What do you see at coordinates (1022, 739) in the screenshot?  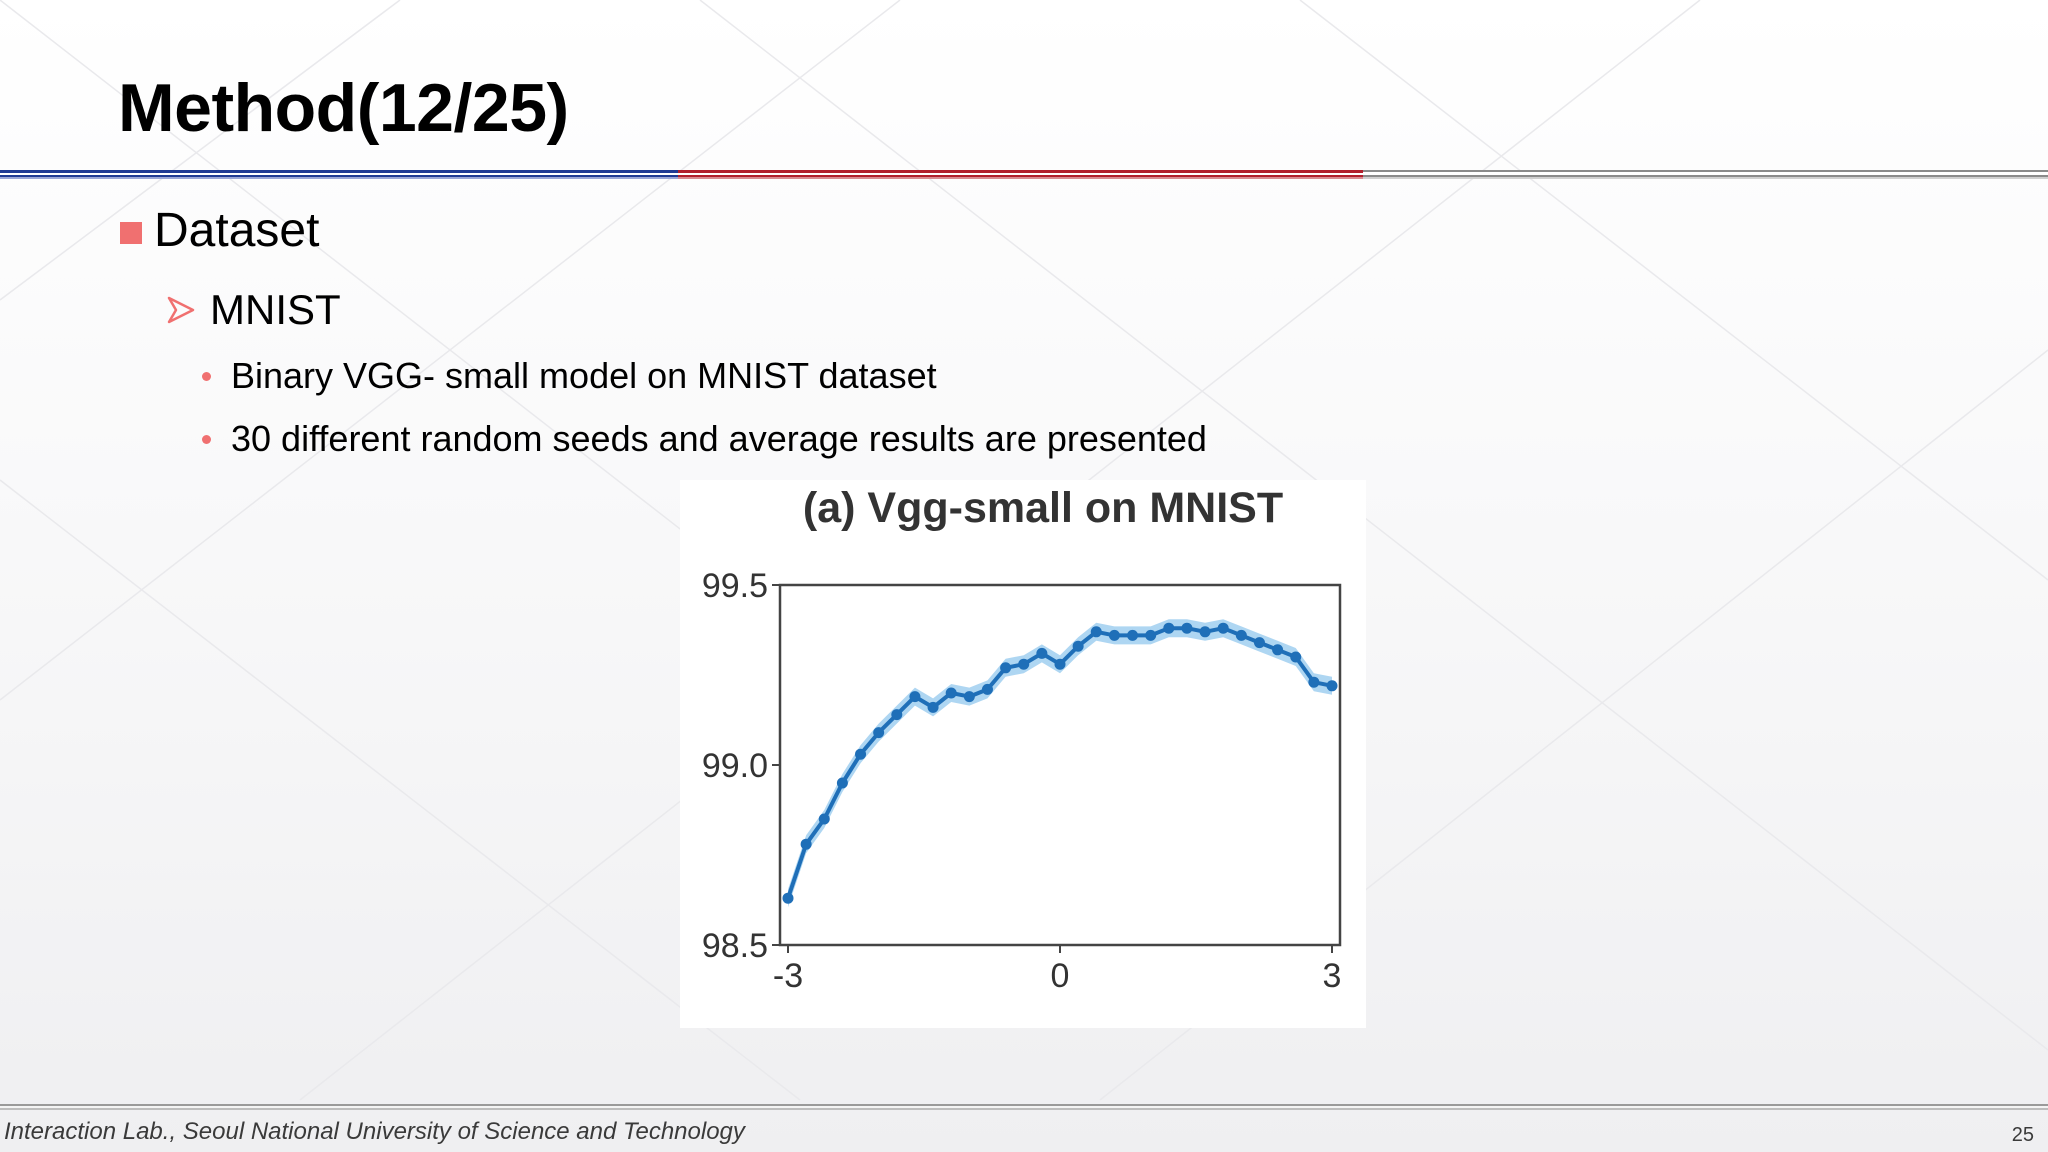 I see `chart-svg: (a) Vgg-small on MNIST 99.5 99.0 98.5-3 0 3` at bounding box center [1022, 739].